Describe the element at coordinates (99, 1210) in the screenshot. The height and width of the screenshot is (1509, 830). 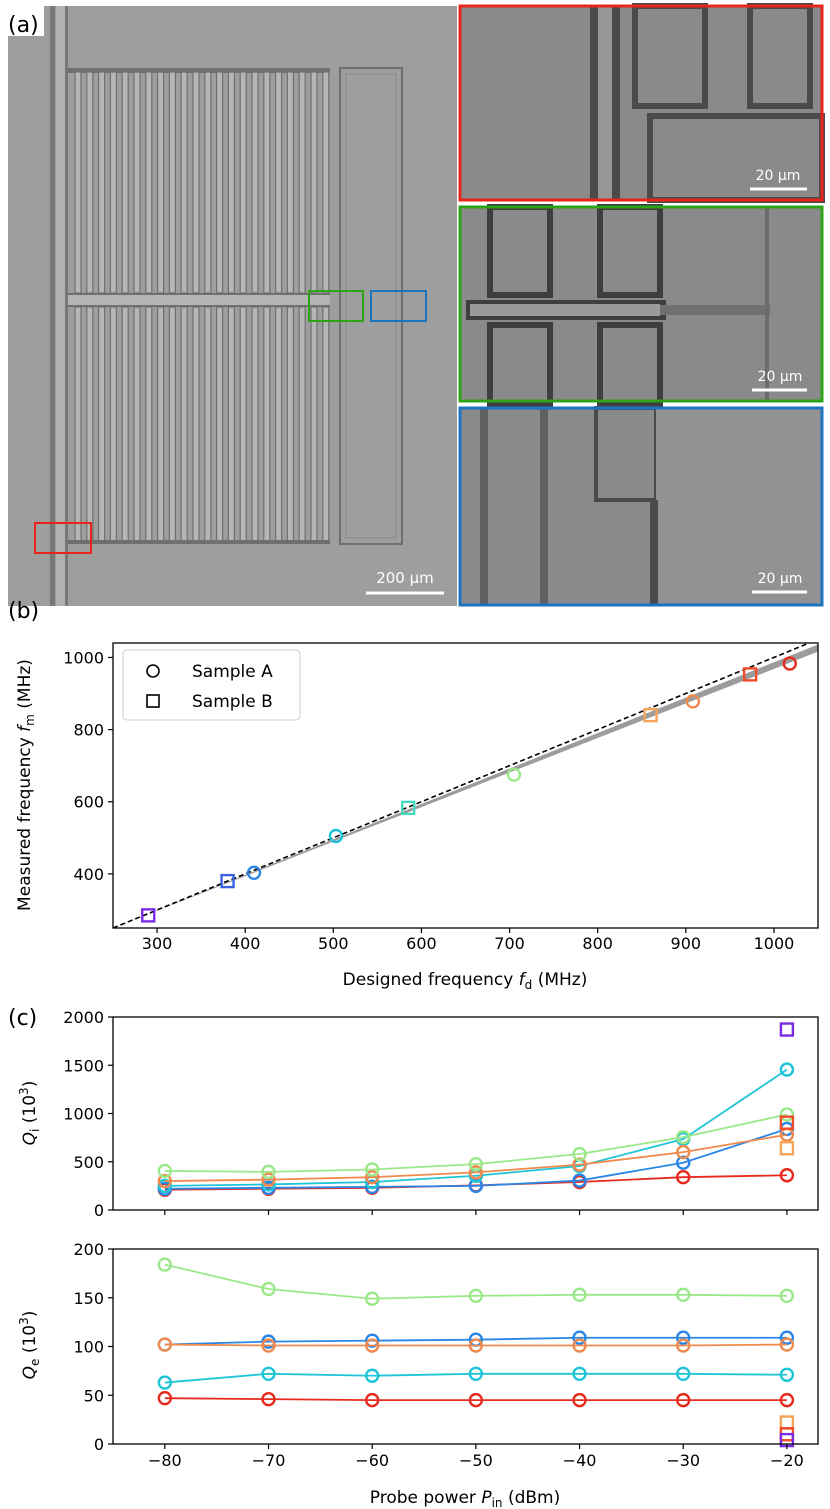
I see `y-tick-label: 0` at that location.